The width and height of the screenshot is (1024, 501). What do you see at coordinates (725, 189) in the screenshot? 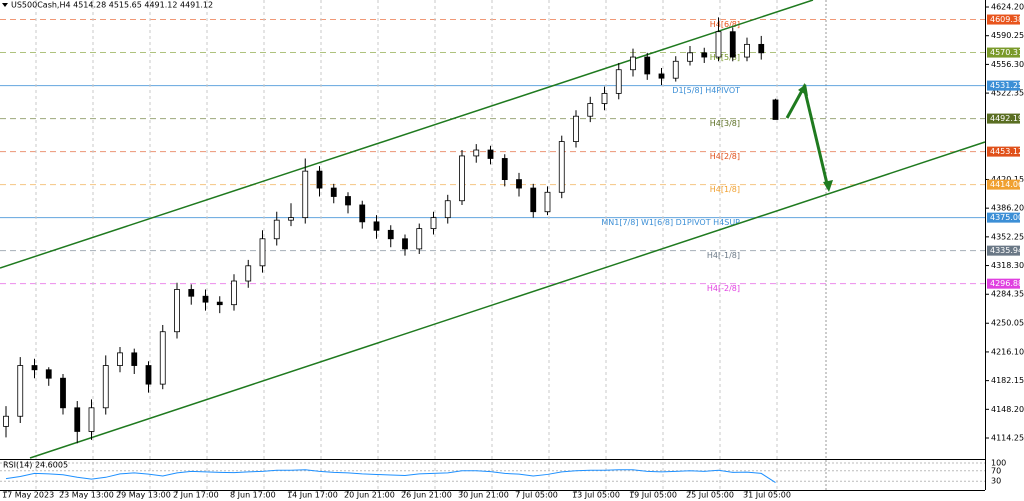
I see `level-name: H4[1/8]` at bounding box center [725, 189].